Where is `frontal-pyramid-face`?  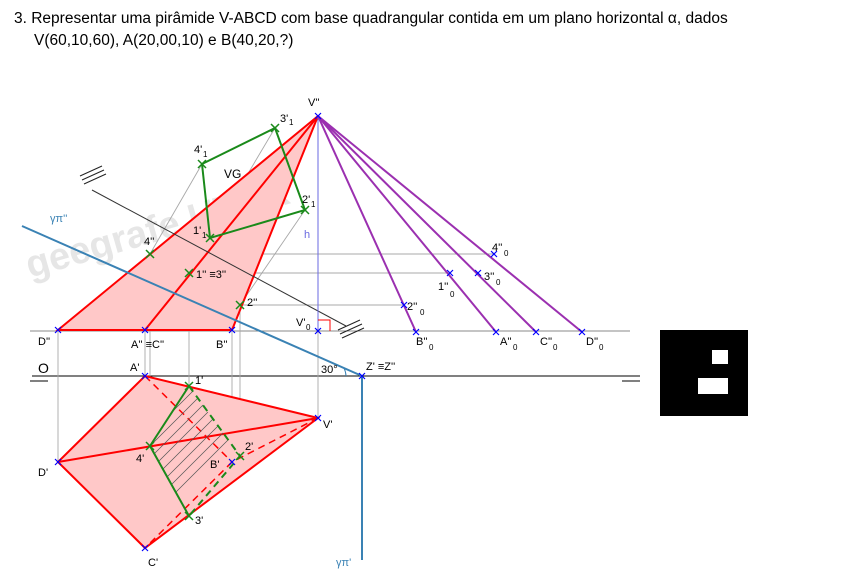
frontal-pyramid-face is located at coordinates (187, 223).